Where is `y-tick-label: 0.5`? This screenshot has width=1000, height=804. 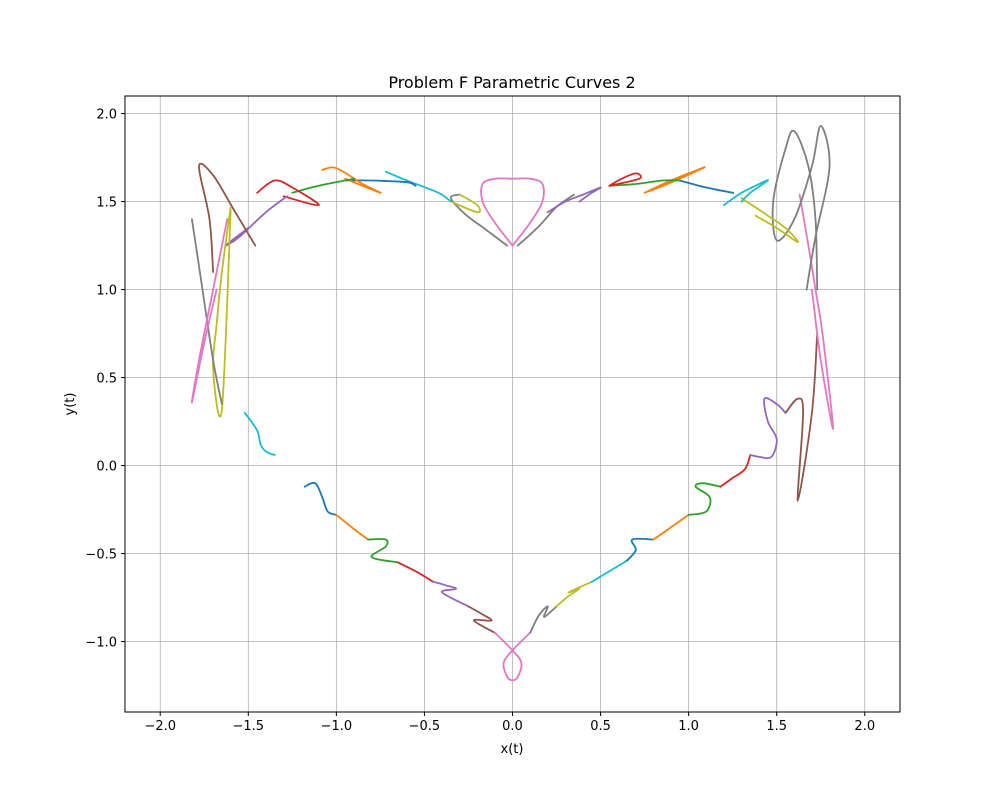 y-tick-label: 0.5 is located at coordinates (106, 379).